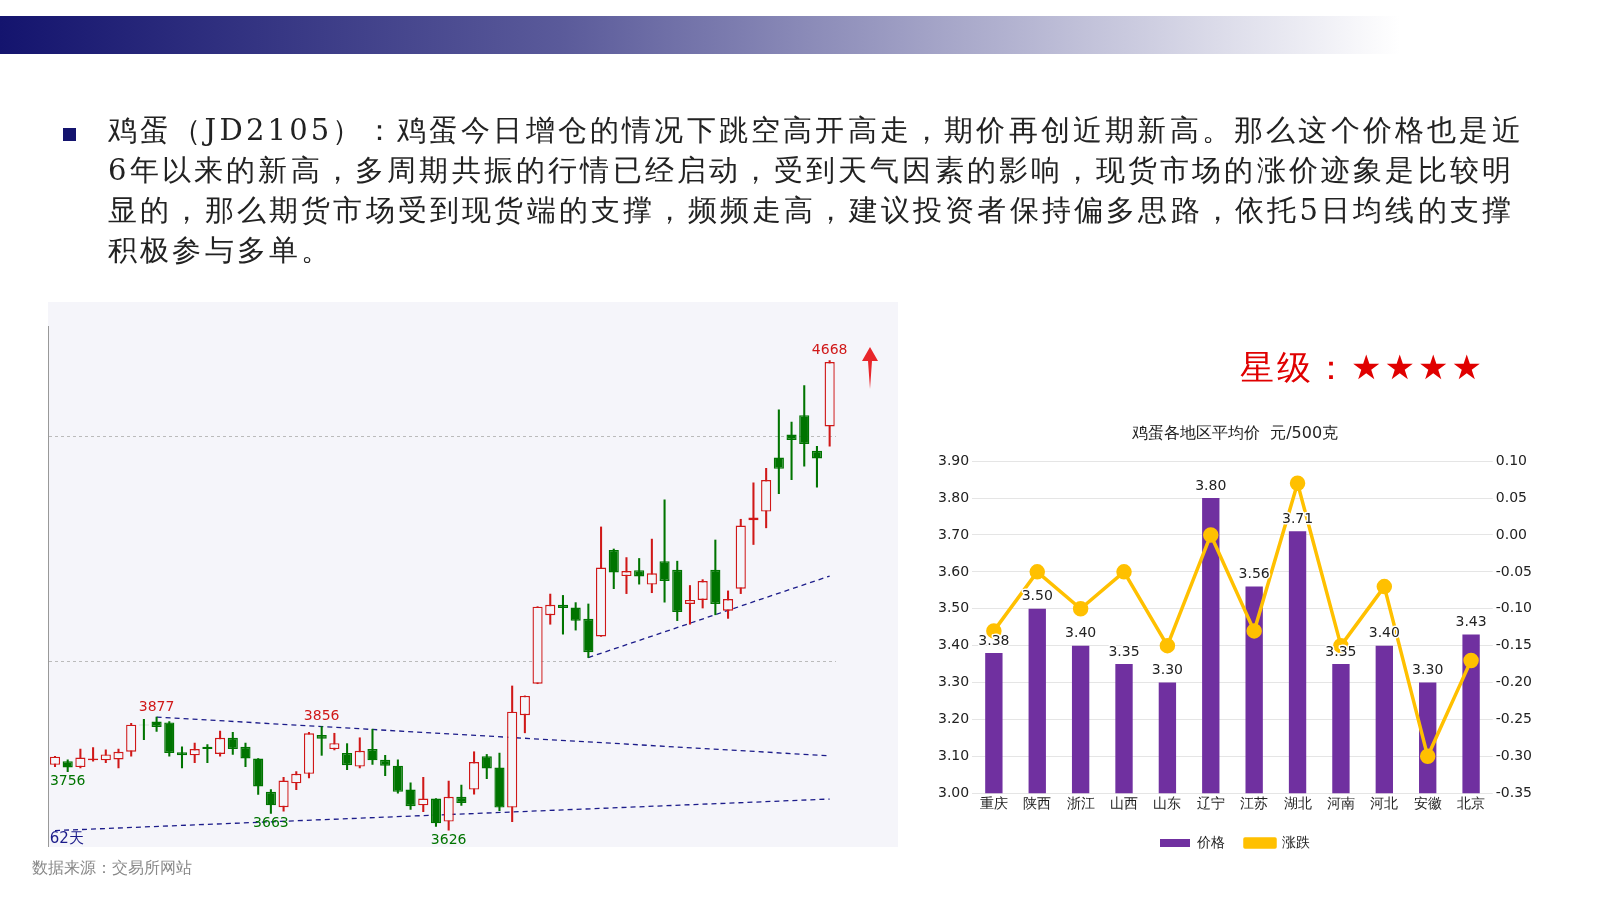 The height and width of the screenshot is (900, 1600). Describe the element at coordinates (1167, 803) in the screenshot. I see `x-tick-label: 山东` at that location.